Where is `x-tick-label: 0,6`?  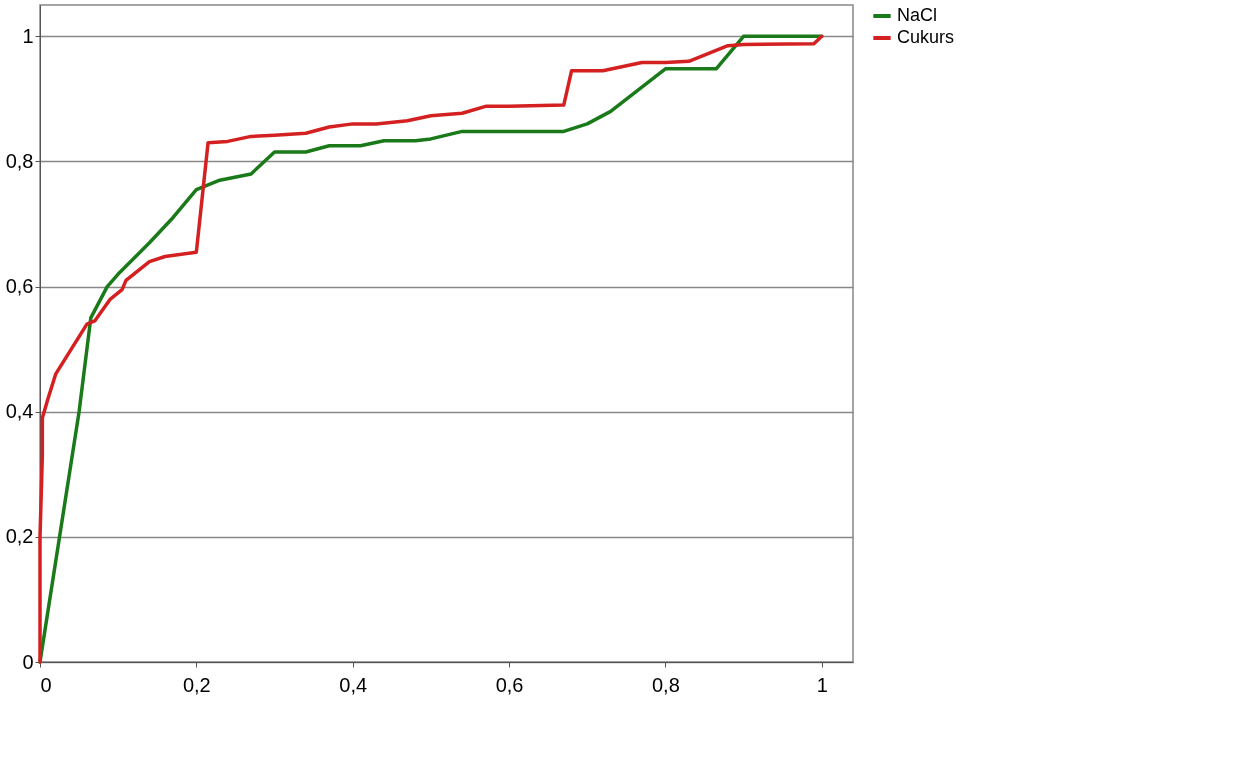 x-tick-label: 0,6 is located at coordinates (509, 684).